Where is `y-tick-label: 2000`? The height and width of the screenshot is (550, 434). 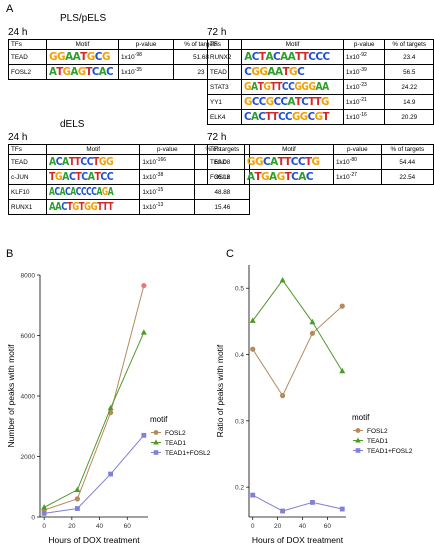 y-tick-label: 2000 is located at coordinates (28, 457).